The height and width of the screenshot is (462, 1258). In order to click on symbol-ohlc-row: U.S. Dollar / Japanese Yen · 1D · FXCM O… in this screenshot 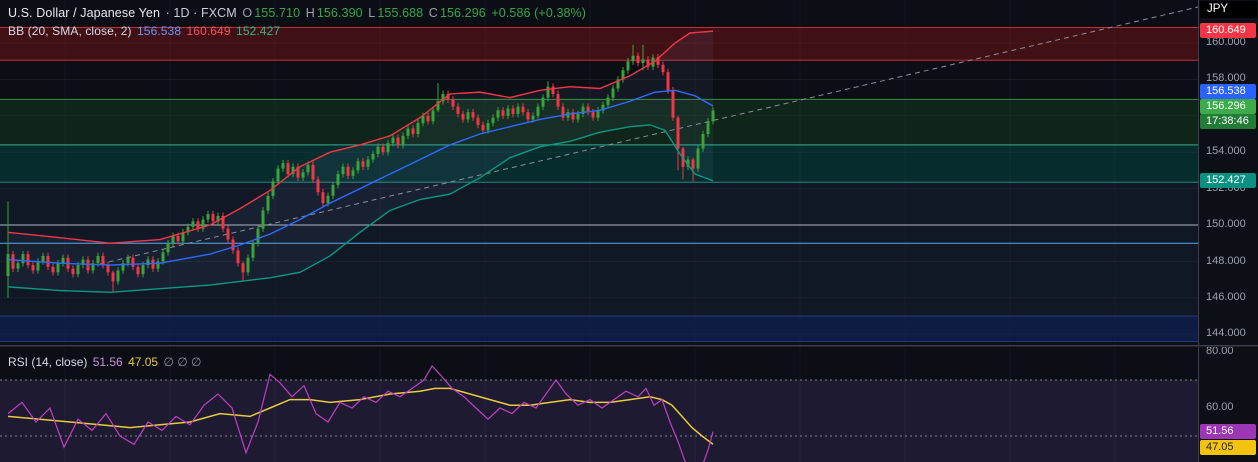, I will do `click(298, 13)`.